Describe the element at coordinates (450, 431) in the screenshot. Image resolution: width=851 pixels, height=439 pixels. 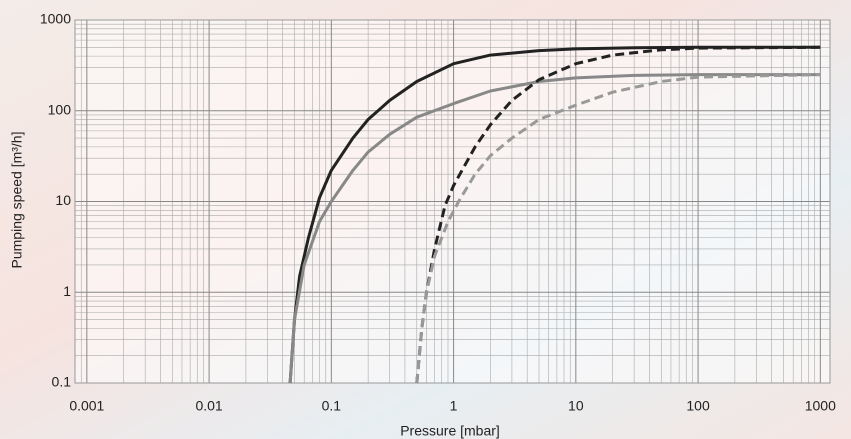
I see `x-axis-label: Pressure [mbar]` at that location.